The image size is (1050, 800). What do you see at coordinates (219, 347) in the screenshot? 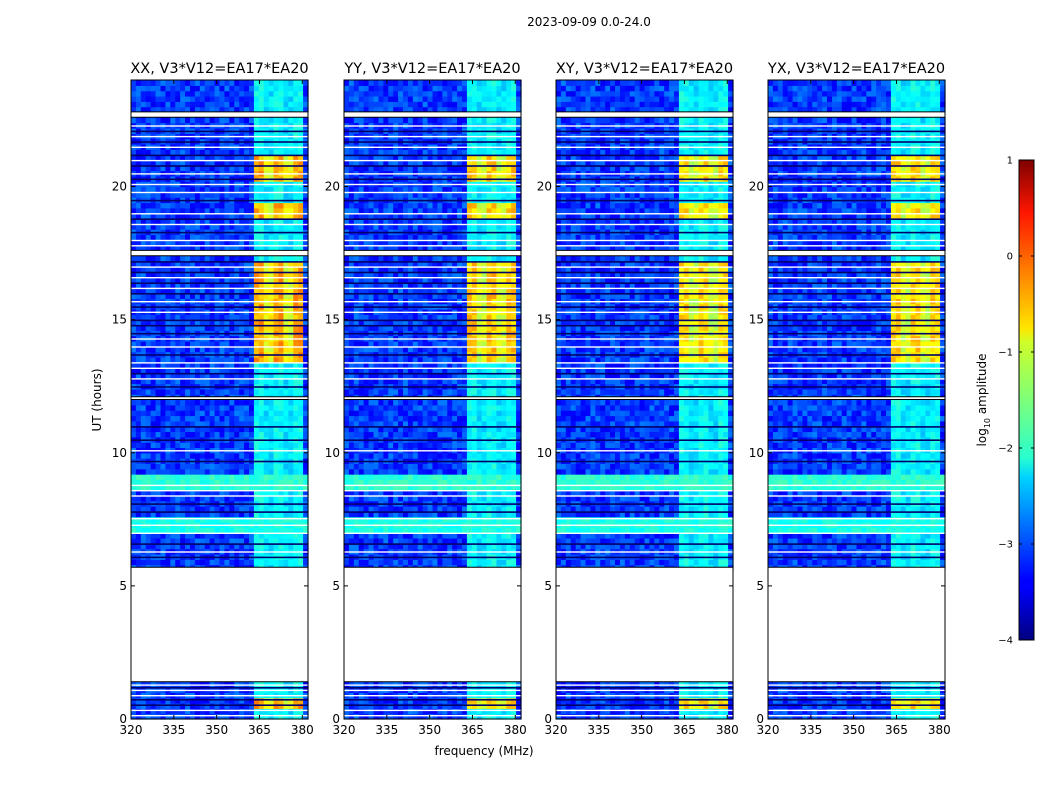
I see `flagged-row-line` at bounding box center [219, 347].